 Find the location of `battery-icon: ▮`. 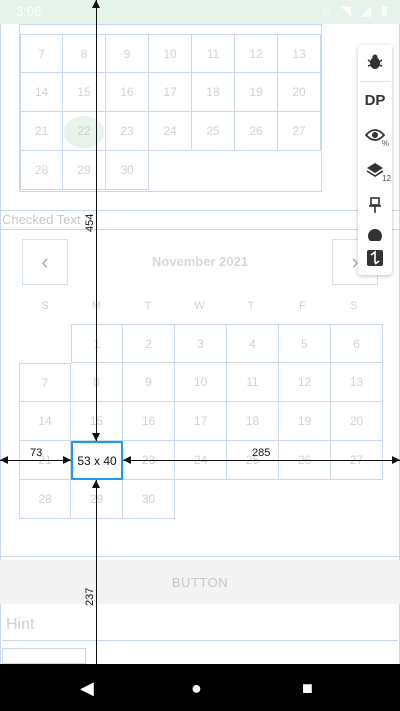

battery-icon: ▮ is located at coordinates (384, 10).